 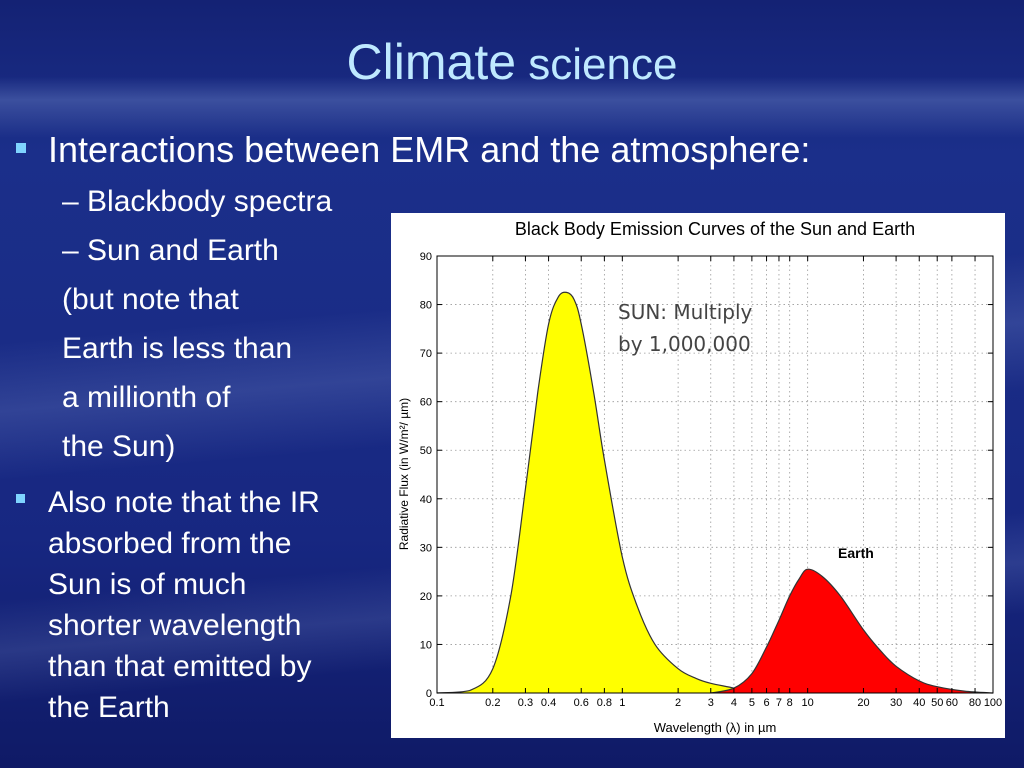 I want to click on y-tick-label: 70, so click(x=426, y=354).